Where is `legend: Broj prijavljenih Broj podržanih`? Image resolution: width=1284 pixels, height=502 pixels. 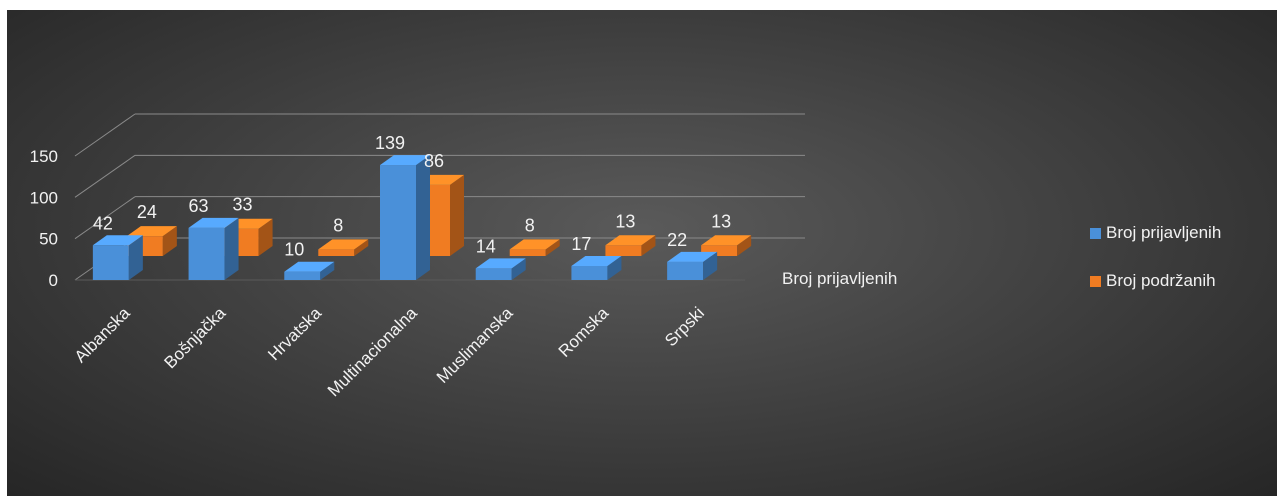
legend: Broj prijavljenih Broj podržanih is located at coordinates (1155, 270).